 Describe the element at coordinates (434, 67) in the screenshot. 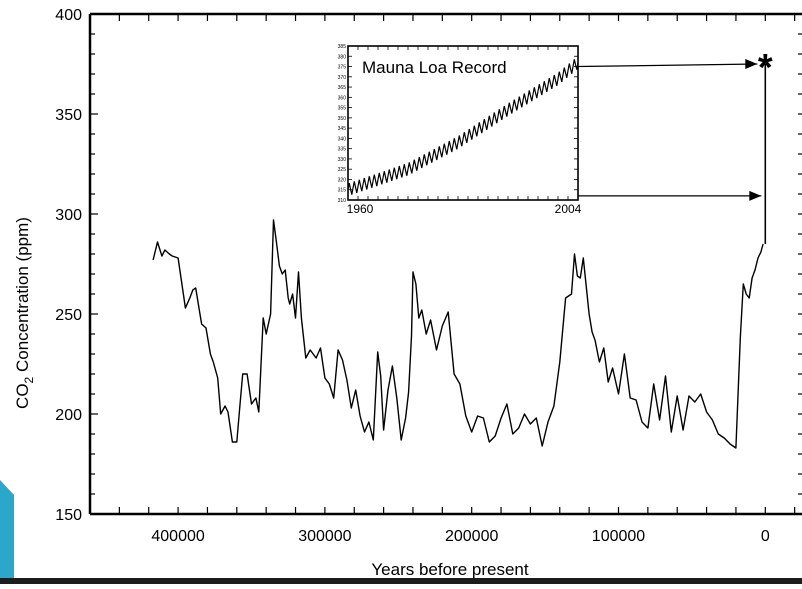

I see `inset-title: Mauna Loa Record` at that location.